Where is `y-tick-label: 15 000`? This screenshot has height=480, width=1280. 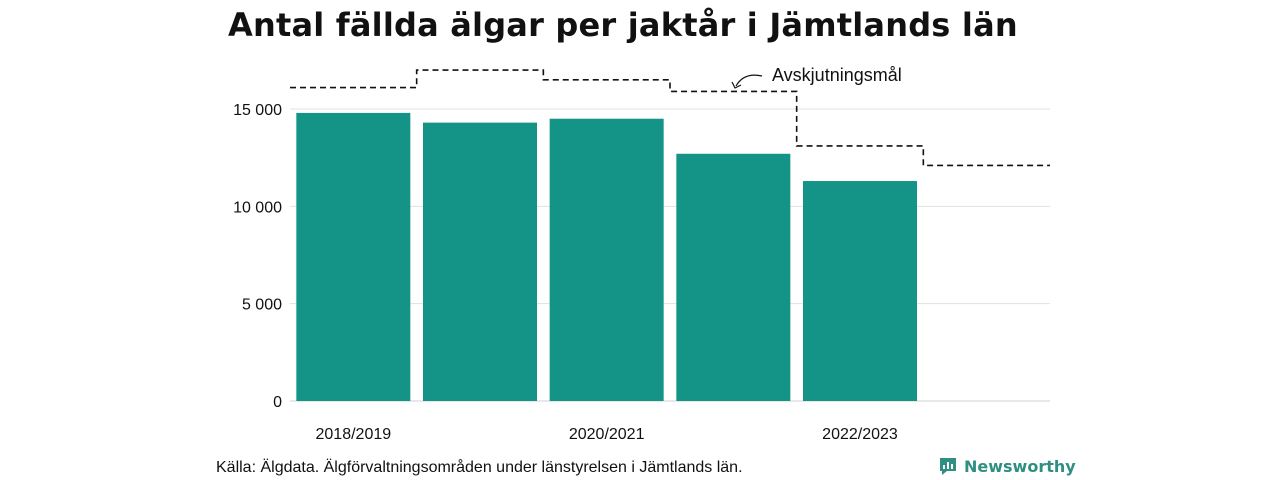
y-tick-label: 15 000 is located at coordinates (257, 110).